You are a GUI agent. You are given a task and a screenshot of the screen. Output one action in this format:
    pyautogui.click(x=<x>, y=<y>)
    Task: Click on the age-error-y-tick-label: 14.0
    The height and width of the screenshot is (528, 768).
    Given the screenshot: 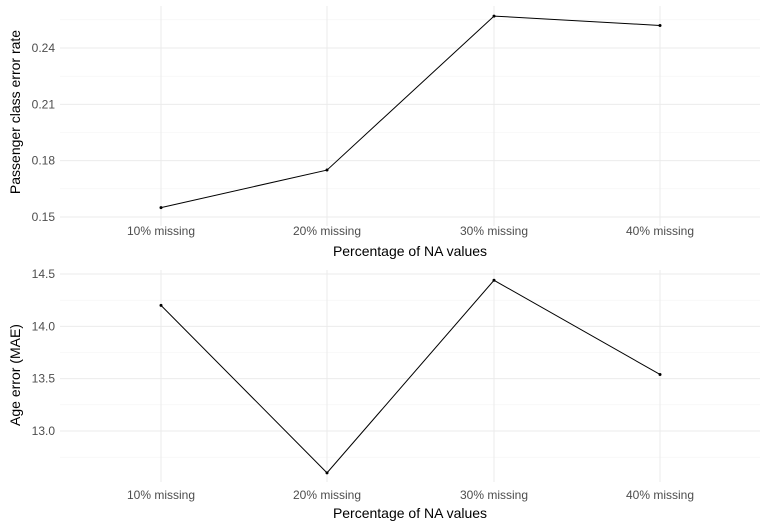 What is the action you would take?
    pyautogui.click(x=44, y=326)
    